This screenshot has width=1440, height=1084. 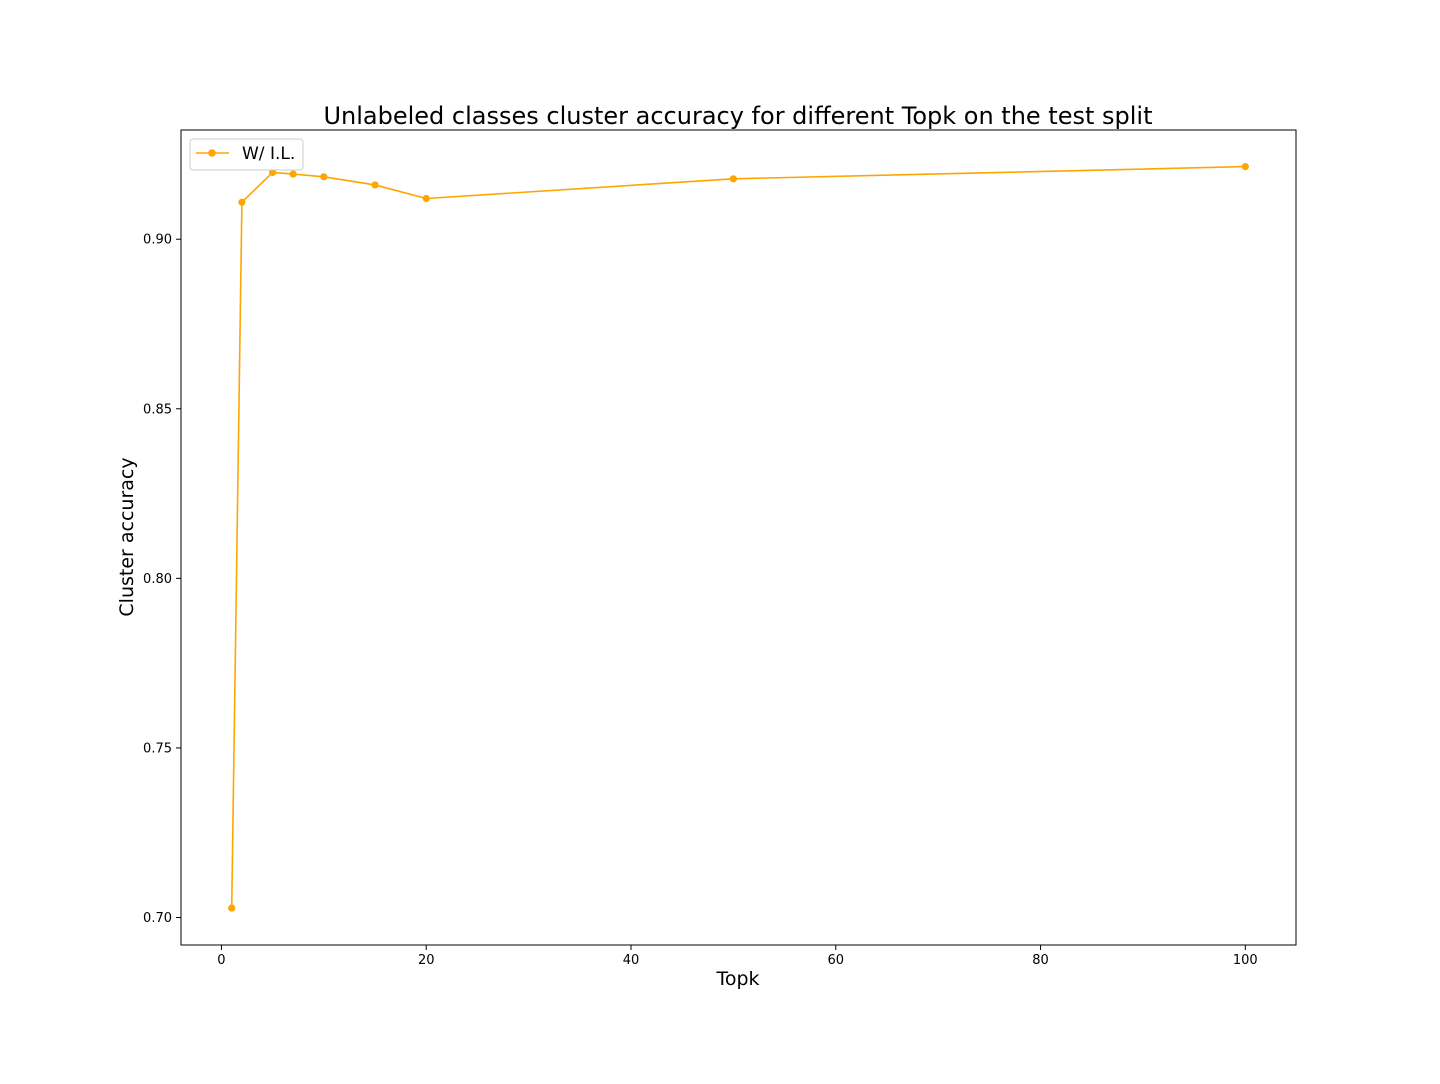 I want to click on legend: W/ I.L., so click(x=246, y=154).